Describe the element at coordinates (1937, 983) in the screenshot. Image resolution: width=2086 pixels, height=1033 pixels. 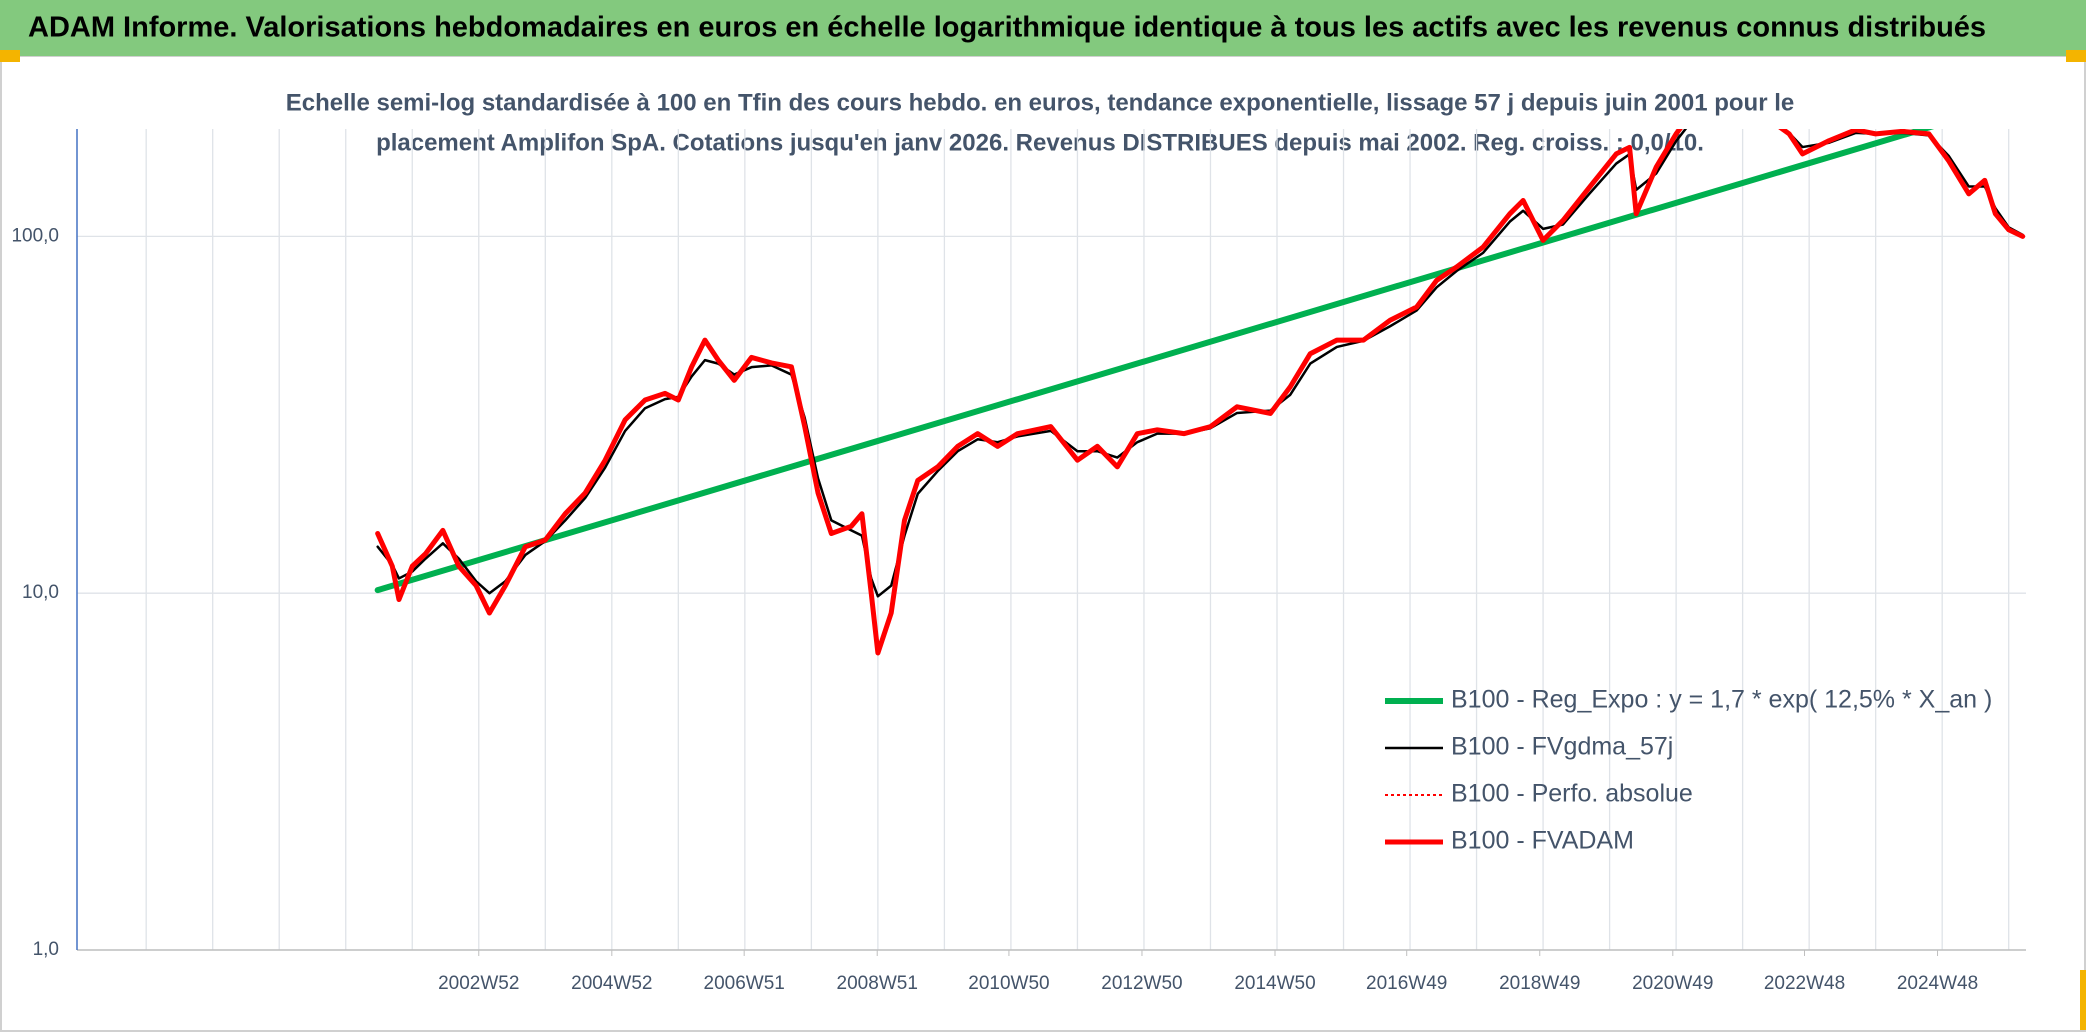
I see `x-tick-label: 2024W48` at that location.